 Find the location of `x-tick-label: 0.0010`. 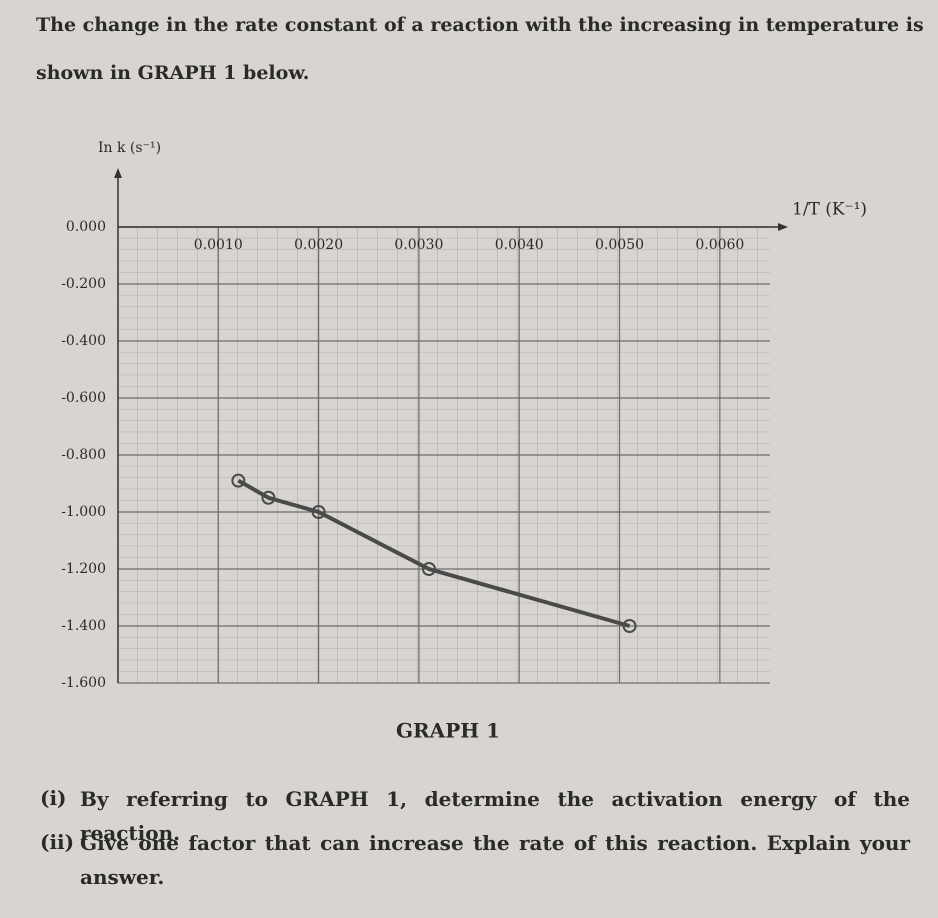

x-tick-label: 0.0010 is located at coordinates (218, 245).